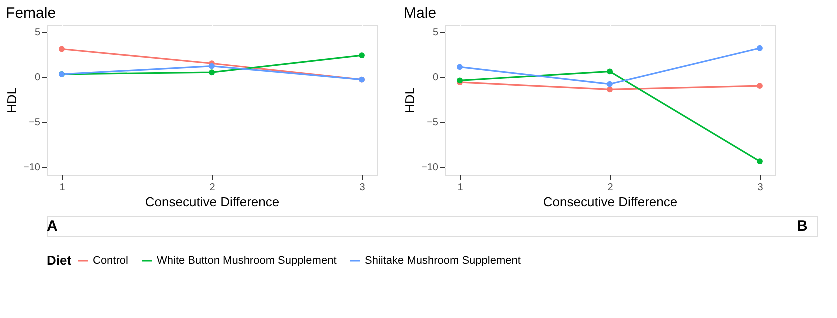  I want to click on legend-title: Diet, so click(59, 260).